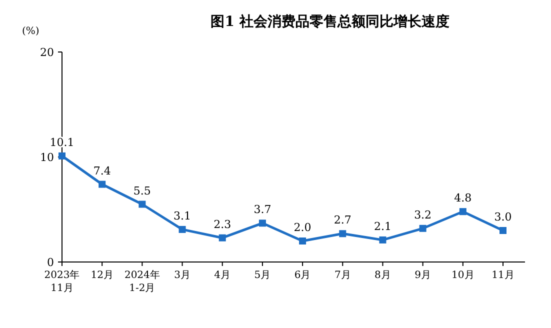 This screenshot has width=551, height=328. Describe the element at coordinates (330, 21) in the screenshot. I see `chart-title: 图1 社会消费品零售总额同比增长速度` at that location.